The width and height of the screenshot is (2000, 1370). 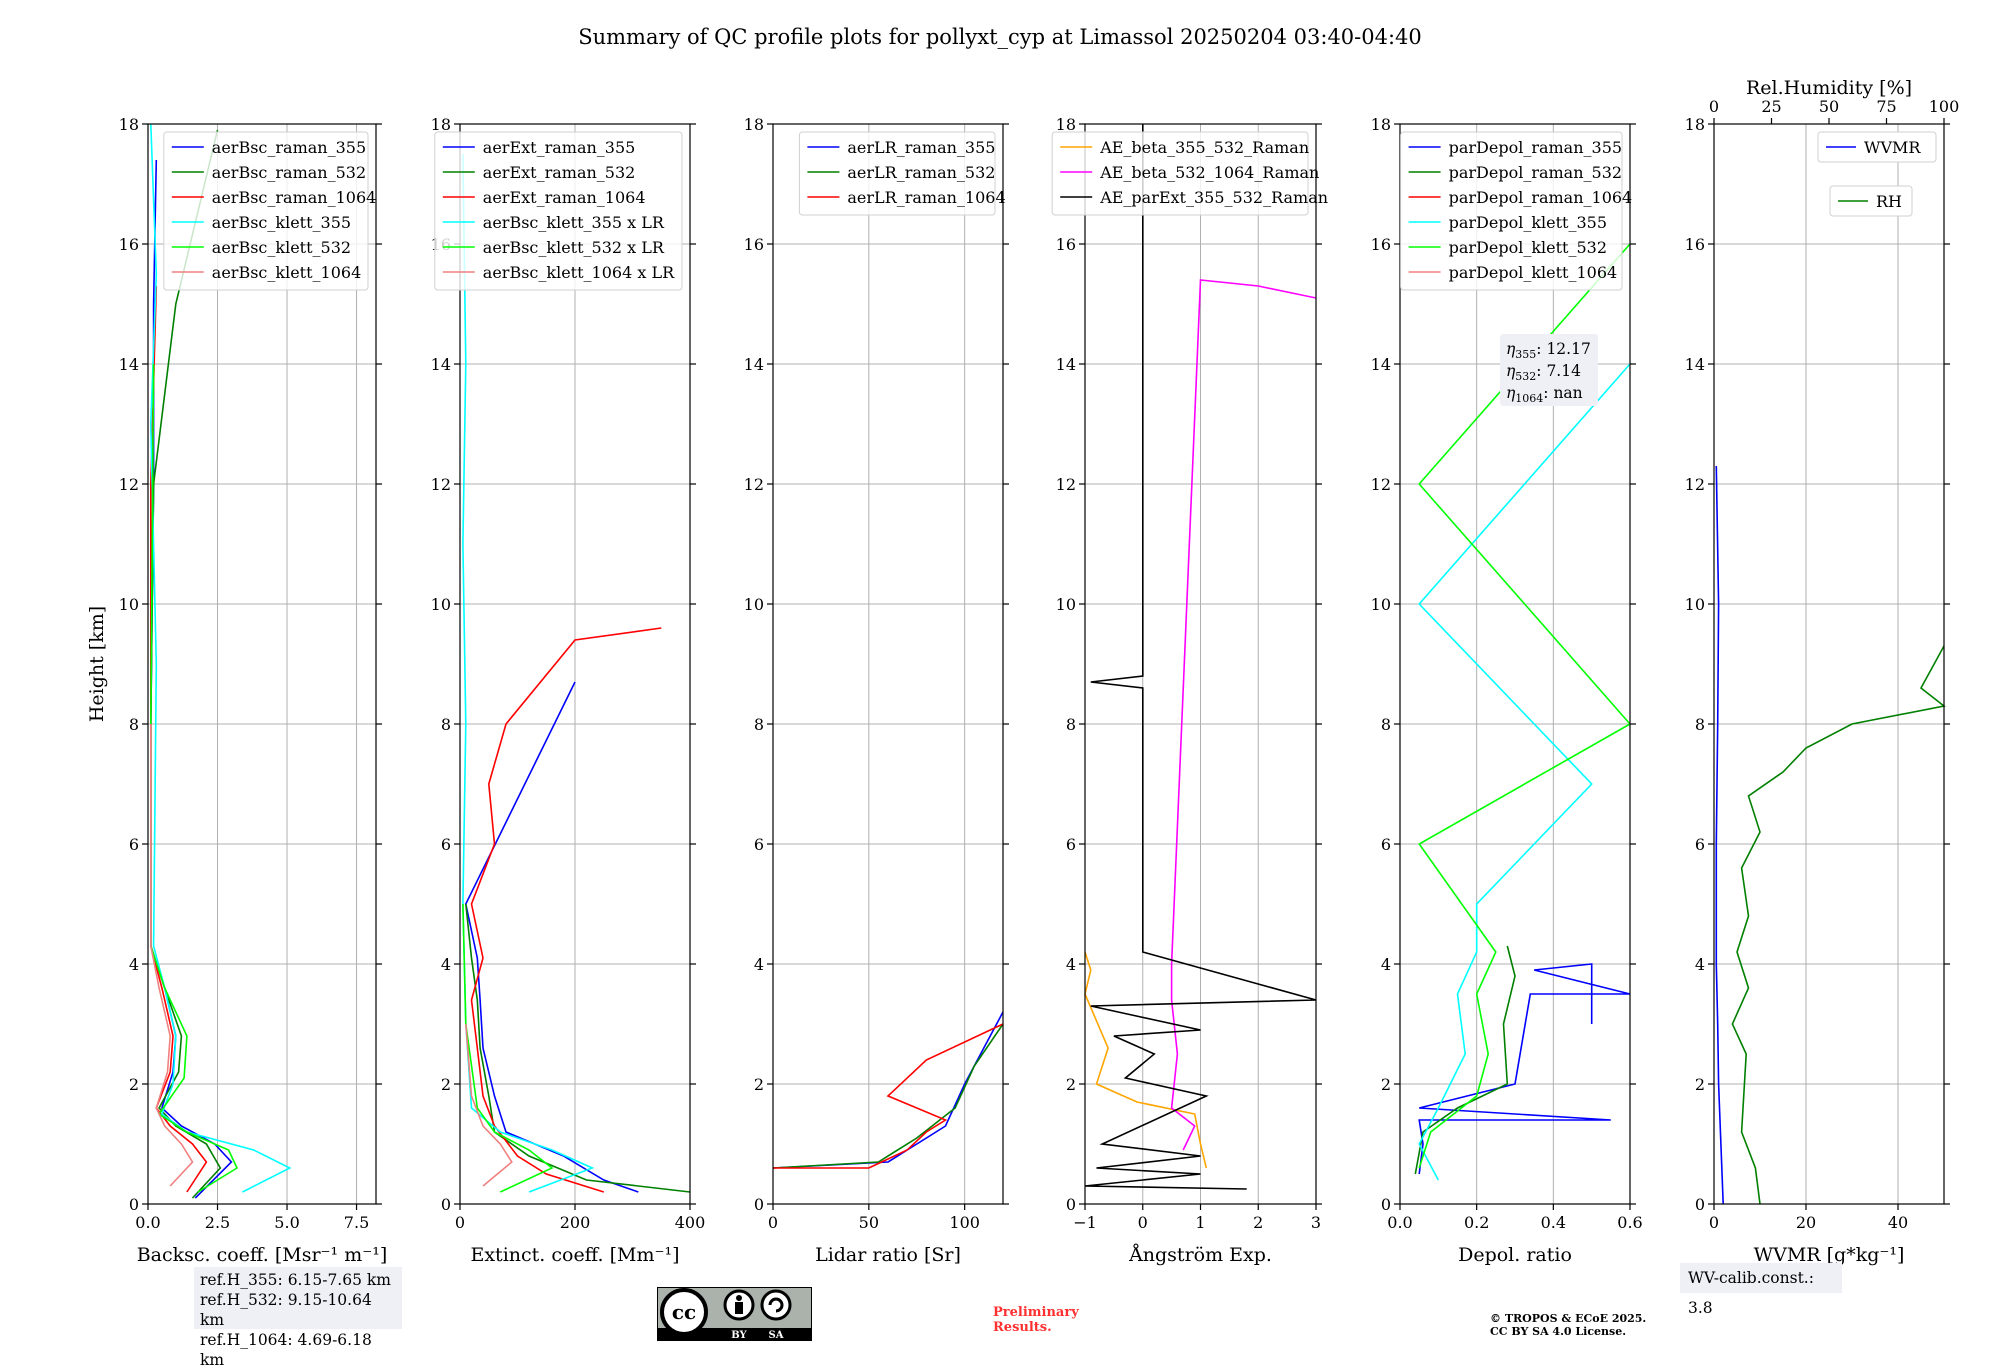 What do you see at coordinates (286, 272) in the screenshot?
I see `legend-label: aerBsc_klett_1064` at bounding box center [286, 272].